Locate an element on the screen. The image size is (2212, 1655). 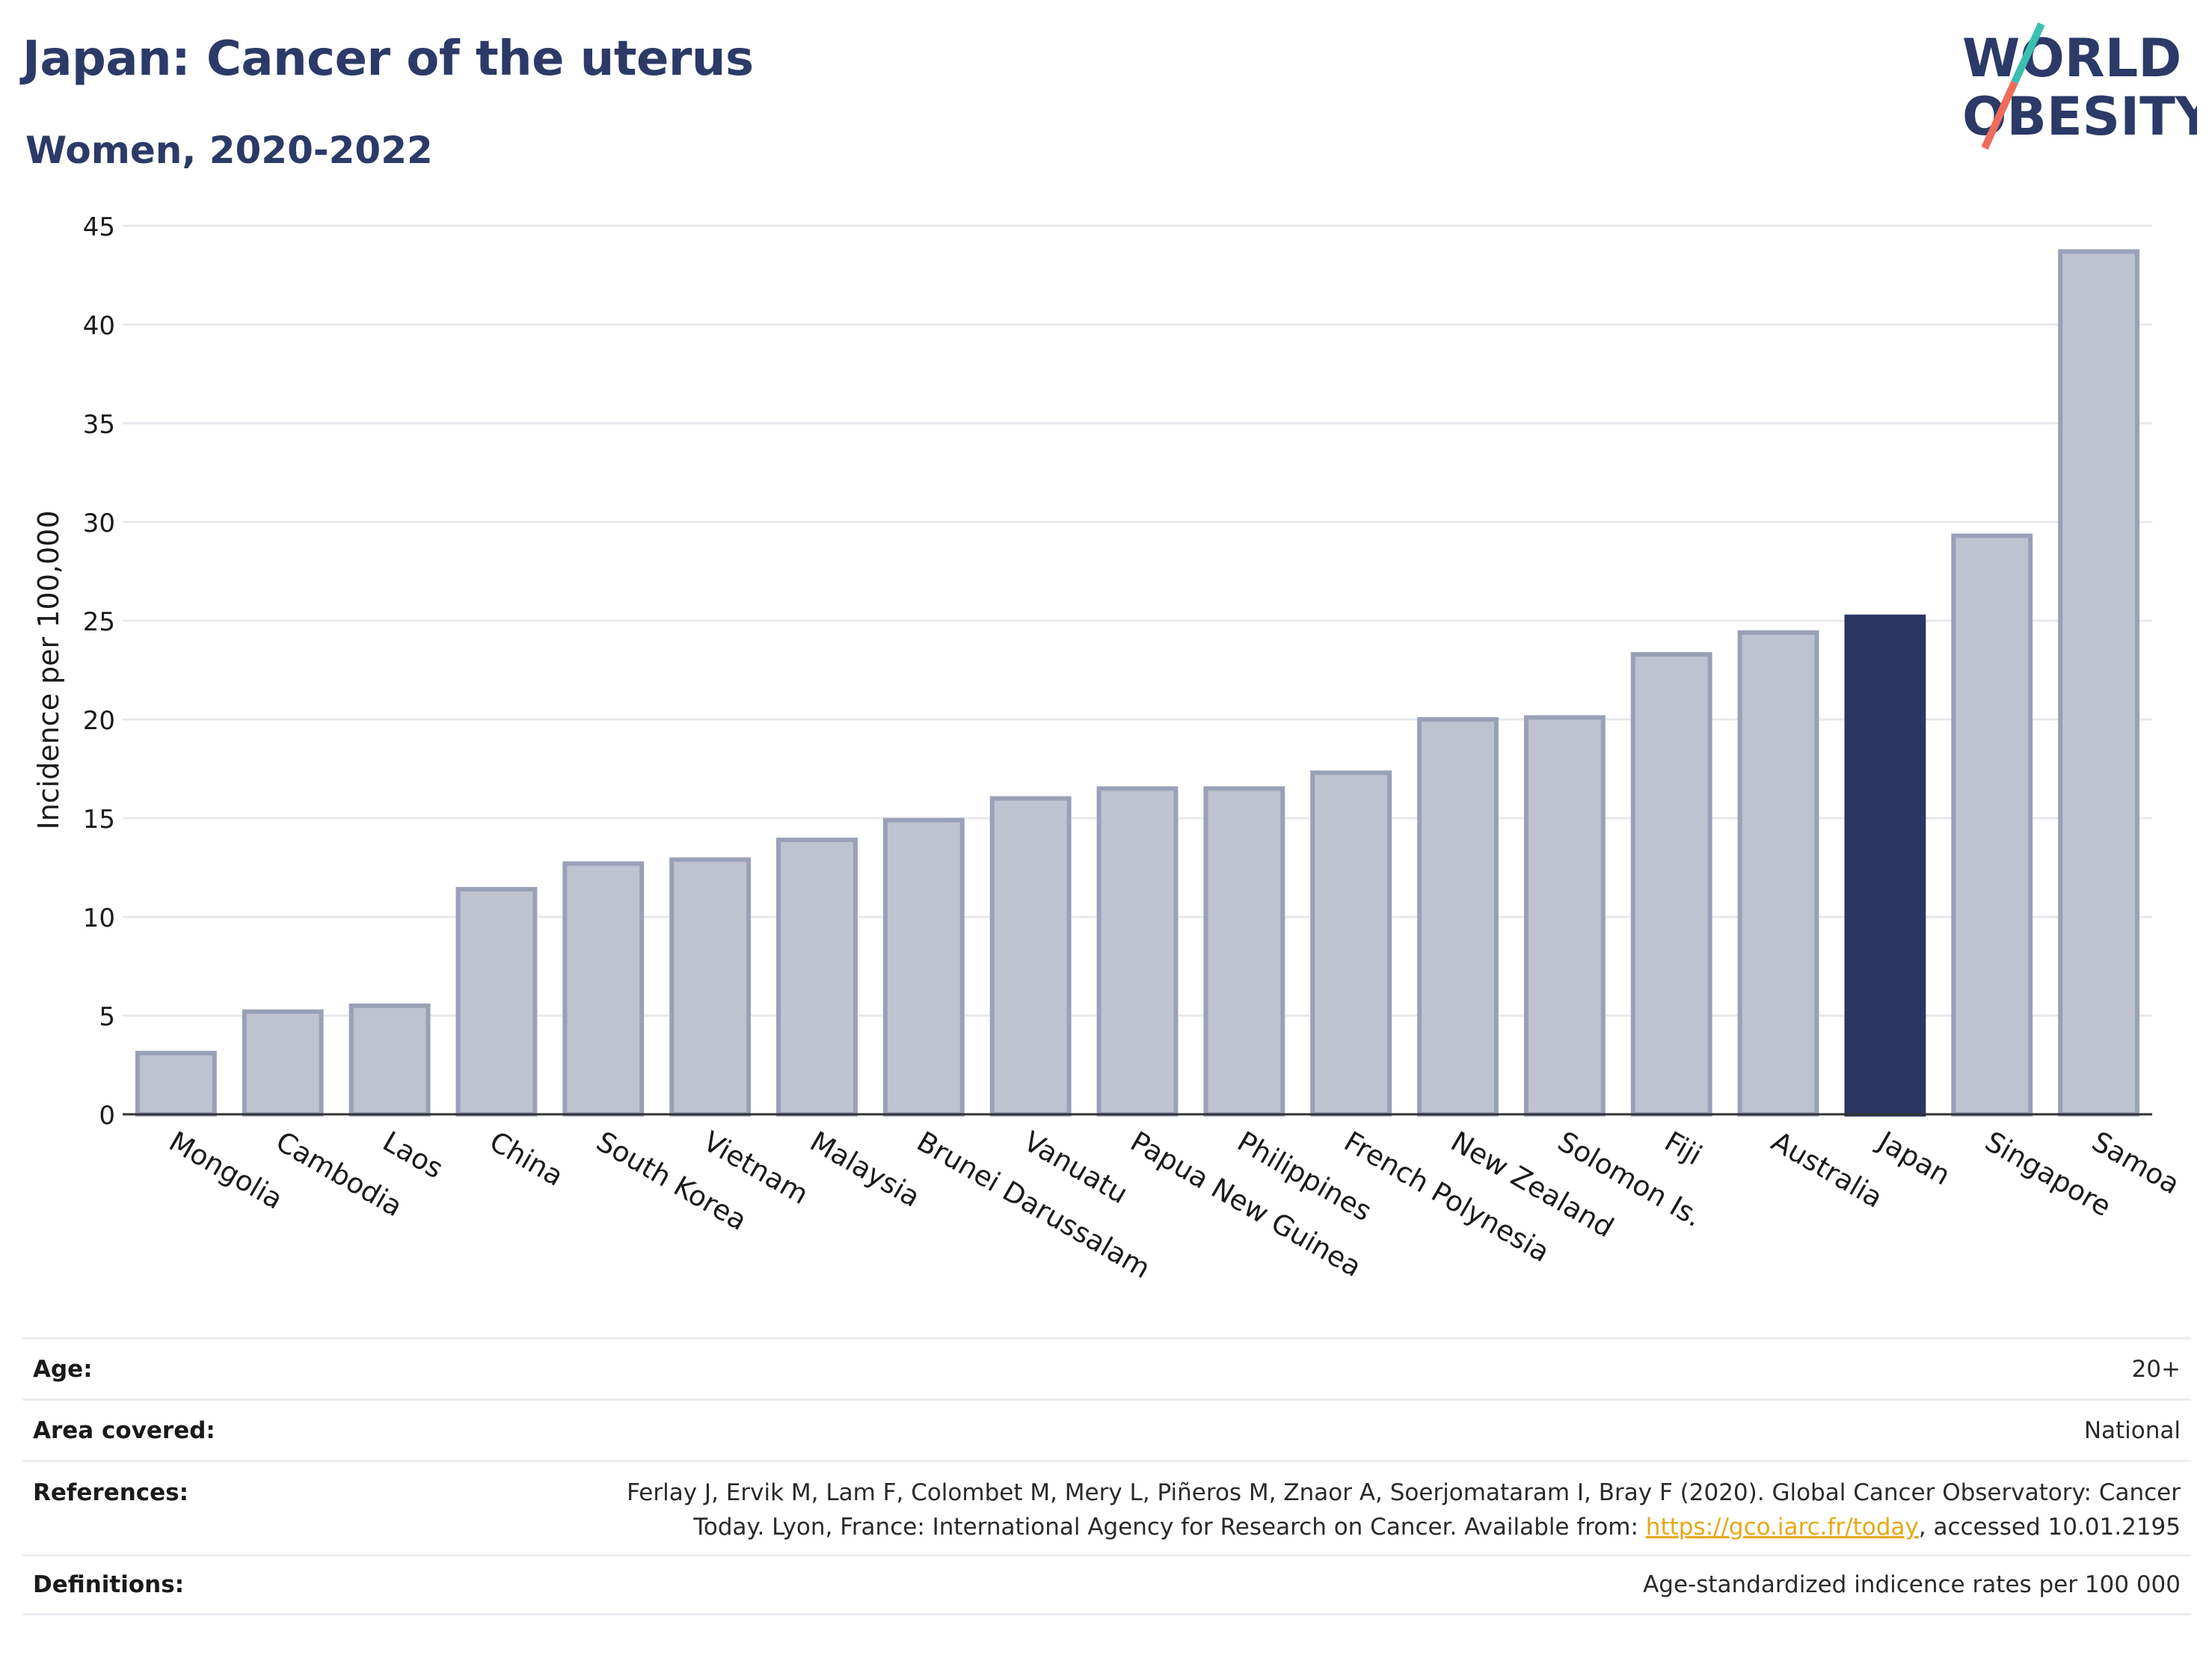
bar-singapore is located at coordinates (1992, 825).